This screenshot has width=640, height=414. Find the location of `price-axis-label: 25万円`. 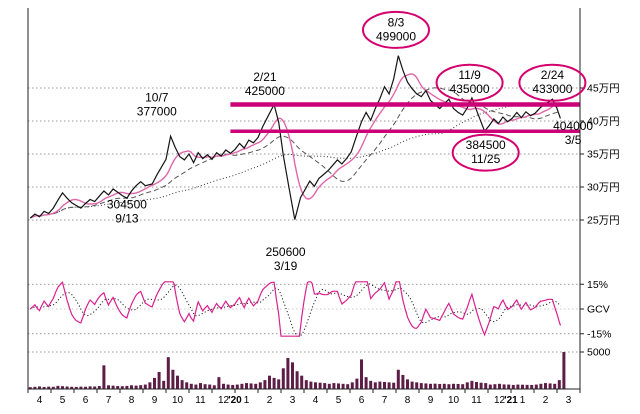

price-axis-label: 25万円 is located at coordinates (603, 221).